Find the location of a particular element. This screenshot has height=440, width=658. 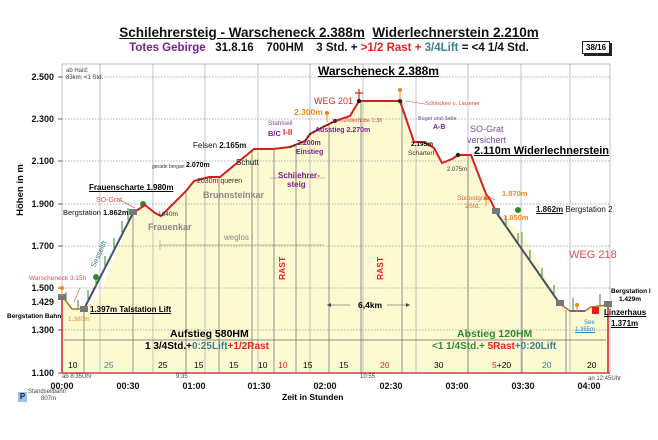

h1850-label: 1.850m is located at coordinates (516, 217).